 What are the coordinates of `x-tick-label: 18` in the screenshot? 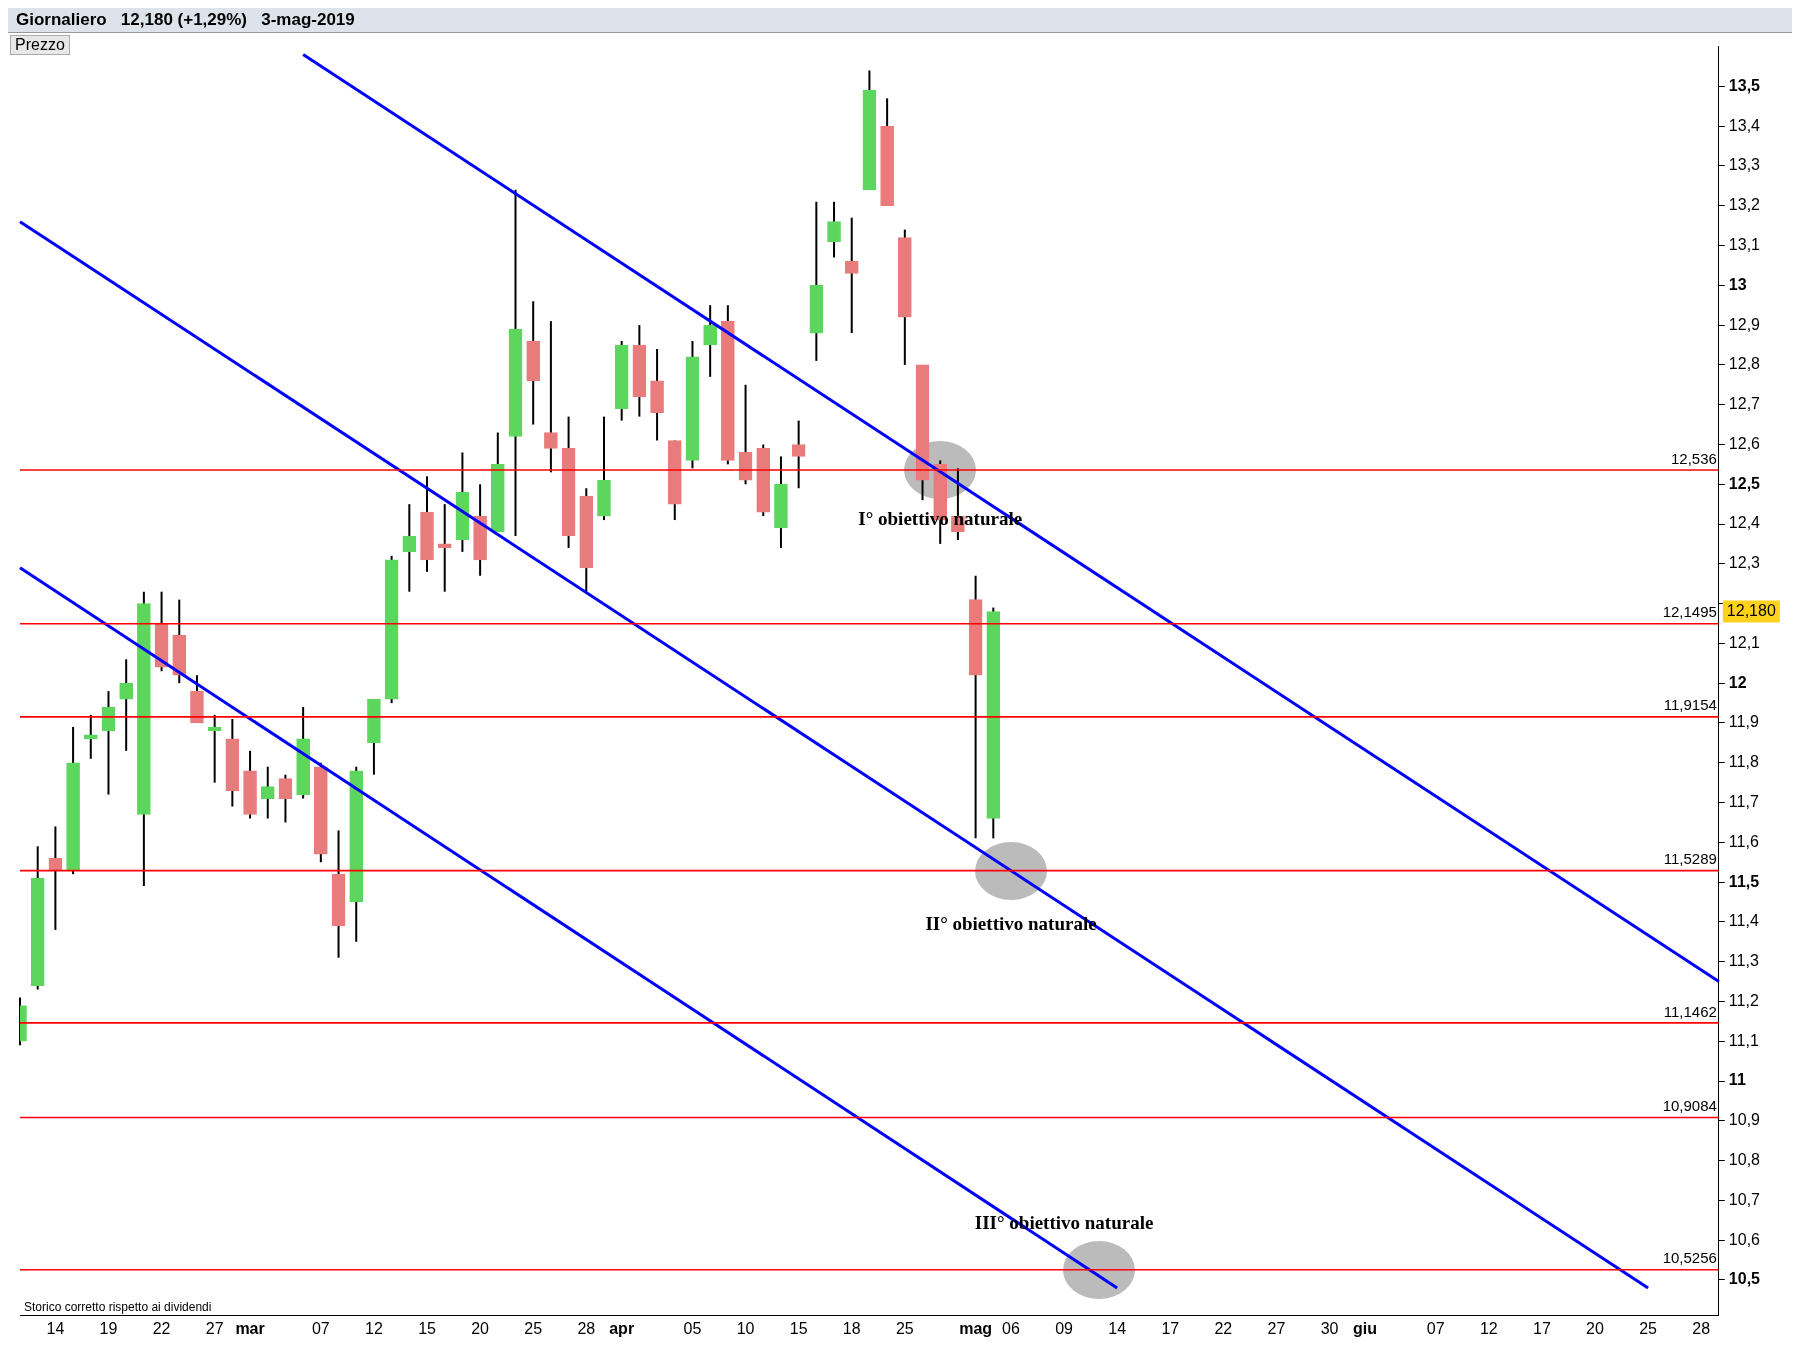 It's located at (851, 1328).